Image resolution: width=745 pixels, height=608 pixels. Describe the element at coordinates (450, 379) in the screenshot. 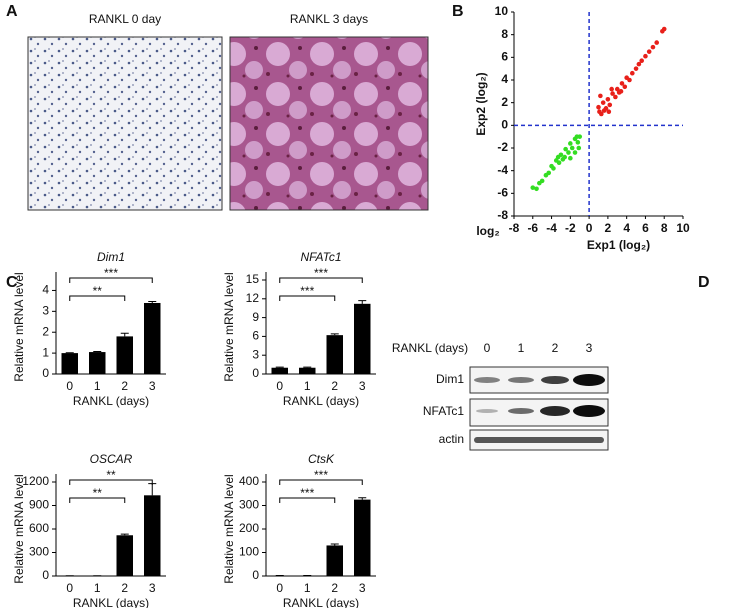

I see `row-label: Dim1` at that location.